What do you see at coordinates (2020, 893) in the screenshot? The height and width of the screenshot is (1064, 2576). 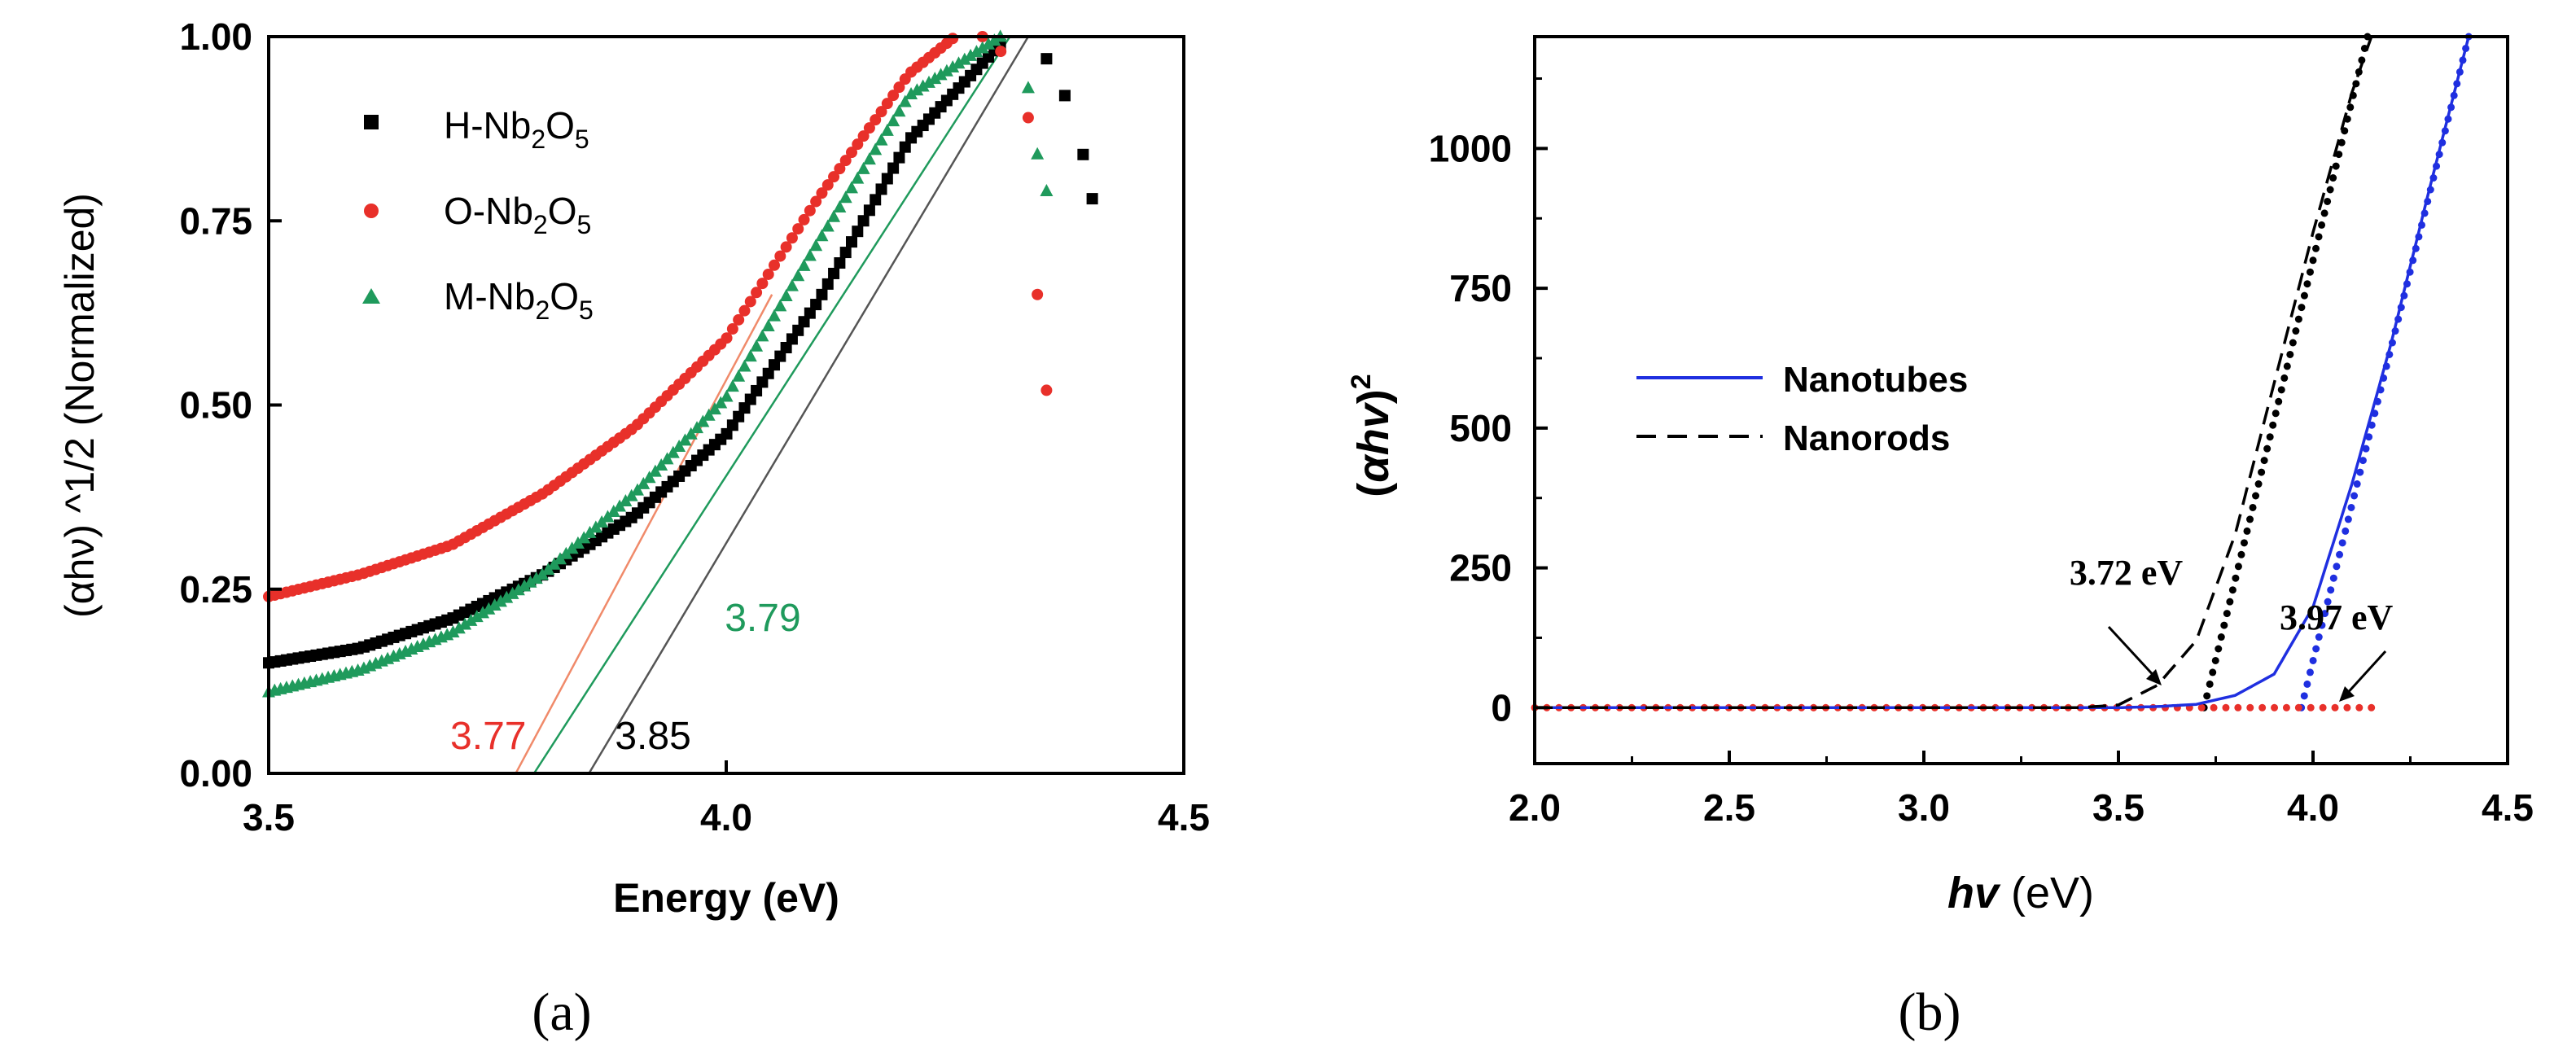 I see `chart-b-xlabel: hv (eV)` at bounding box center [2020, 893].